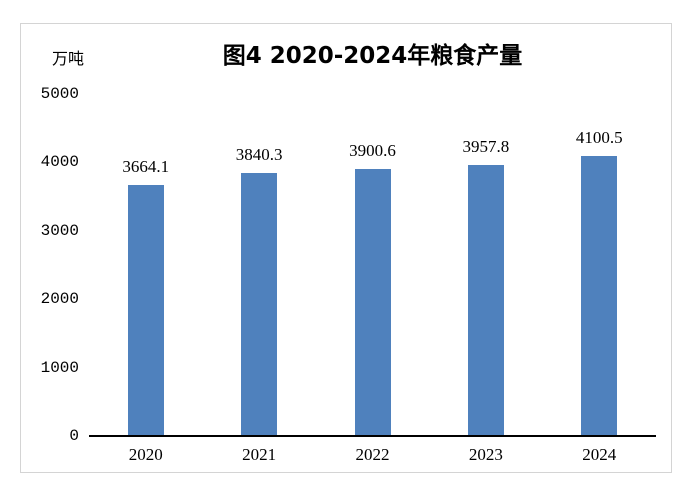 Image resolution: width=690 pixels, height=495 pixels. What do you see at coordinates (145, 454) in the screenshot?
I see `x-tick-label-2020: 2020` at bounding box center [145, 454].